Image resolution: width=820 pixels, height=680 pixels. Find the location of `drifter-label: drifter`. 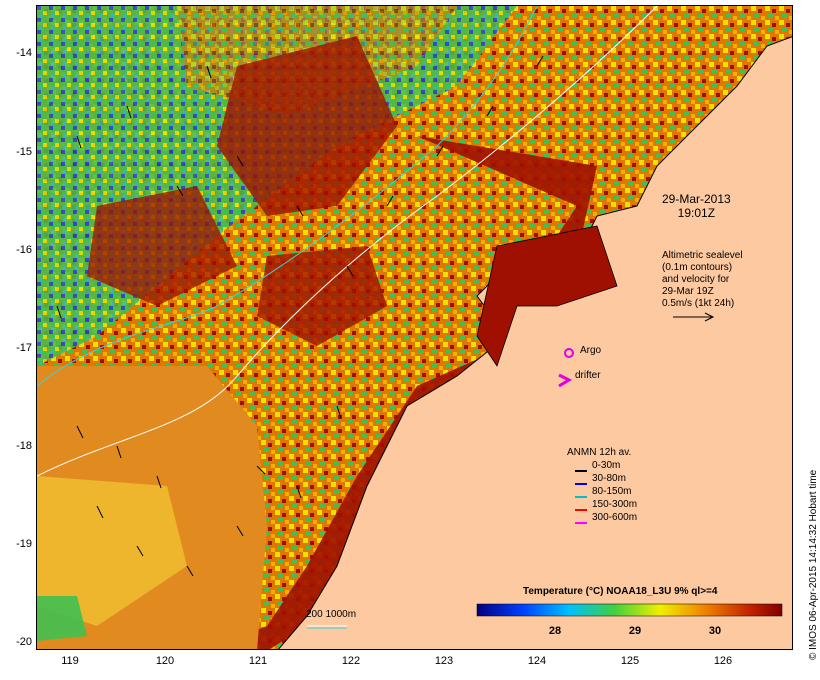

drifter-label: drifter is located at coordinates (588, 375).